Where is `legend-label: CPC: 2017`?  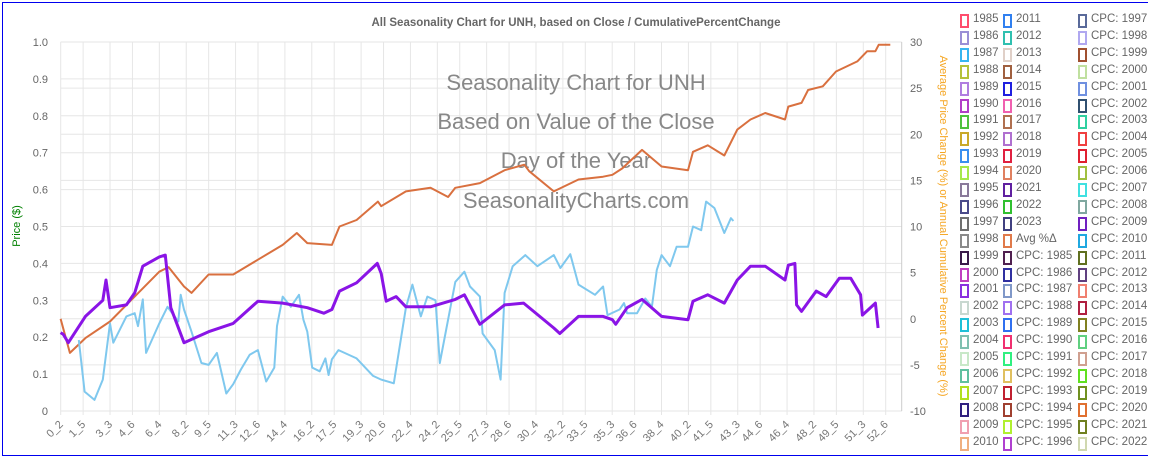 legend-label: CPC: 2017 is located at coordinates (1119, 357).